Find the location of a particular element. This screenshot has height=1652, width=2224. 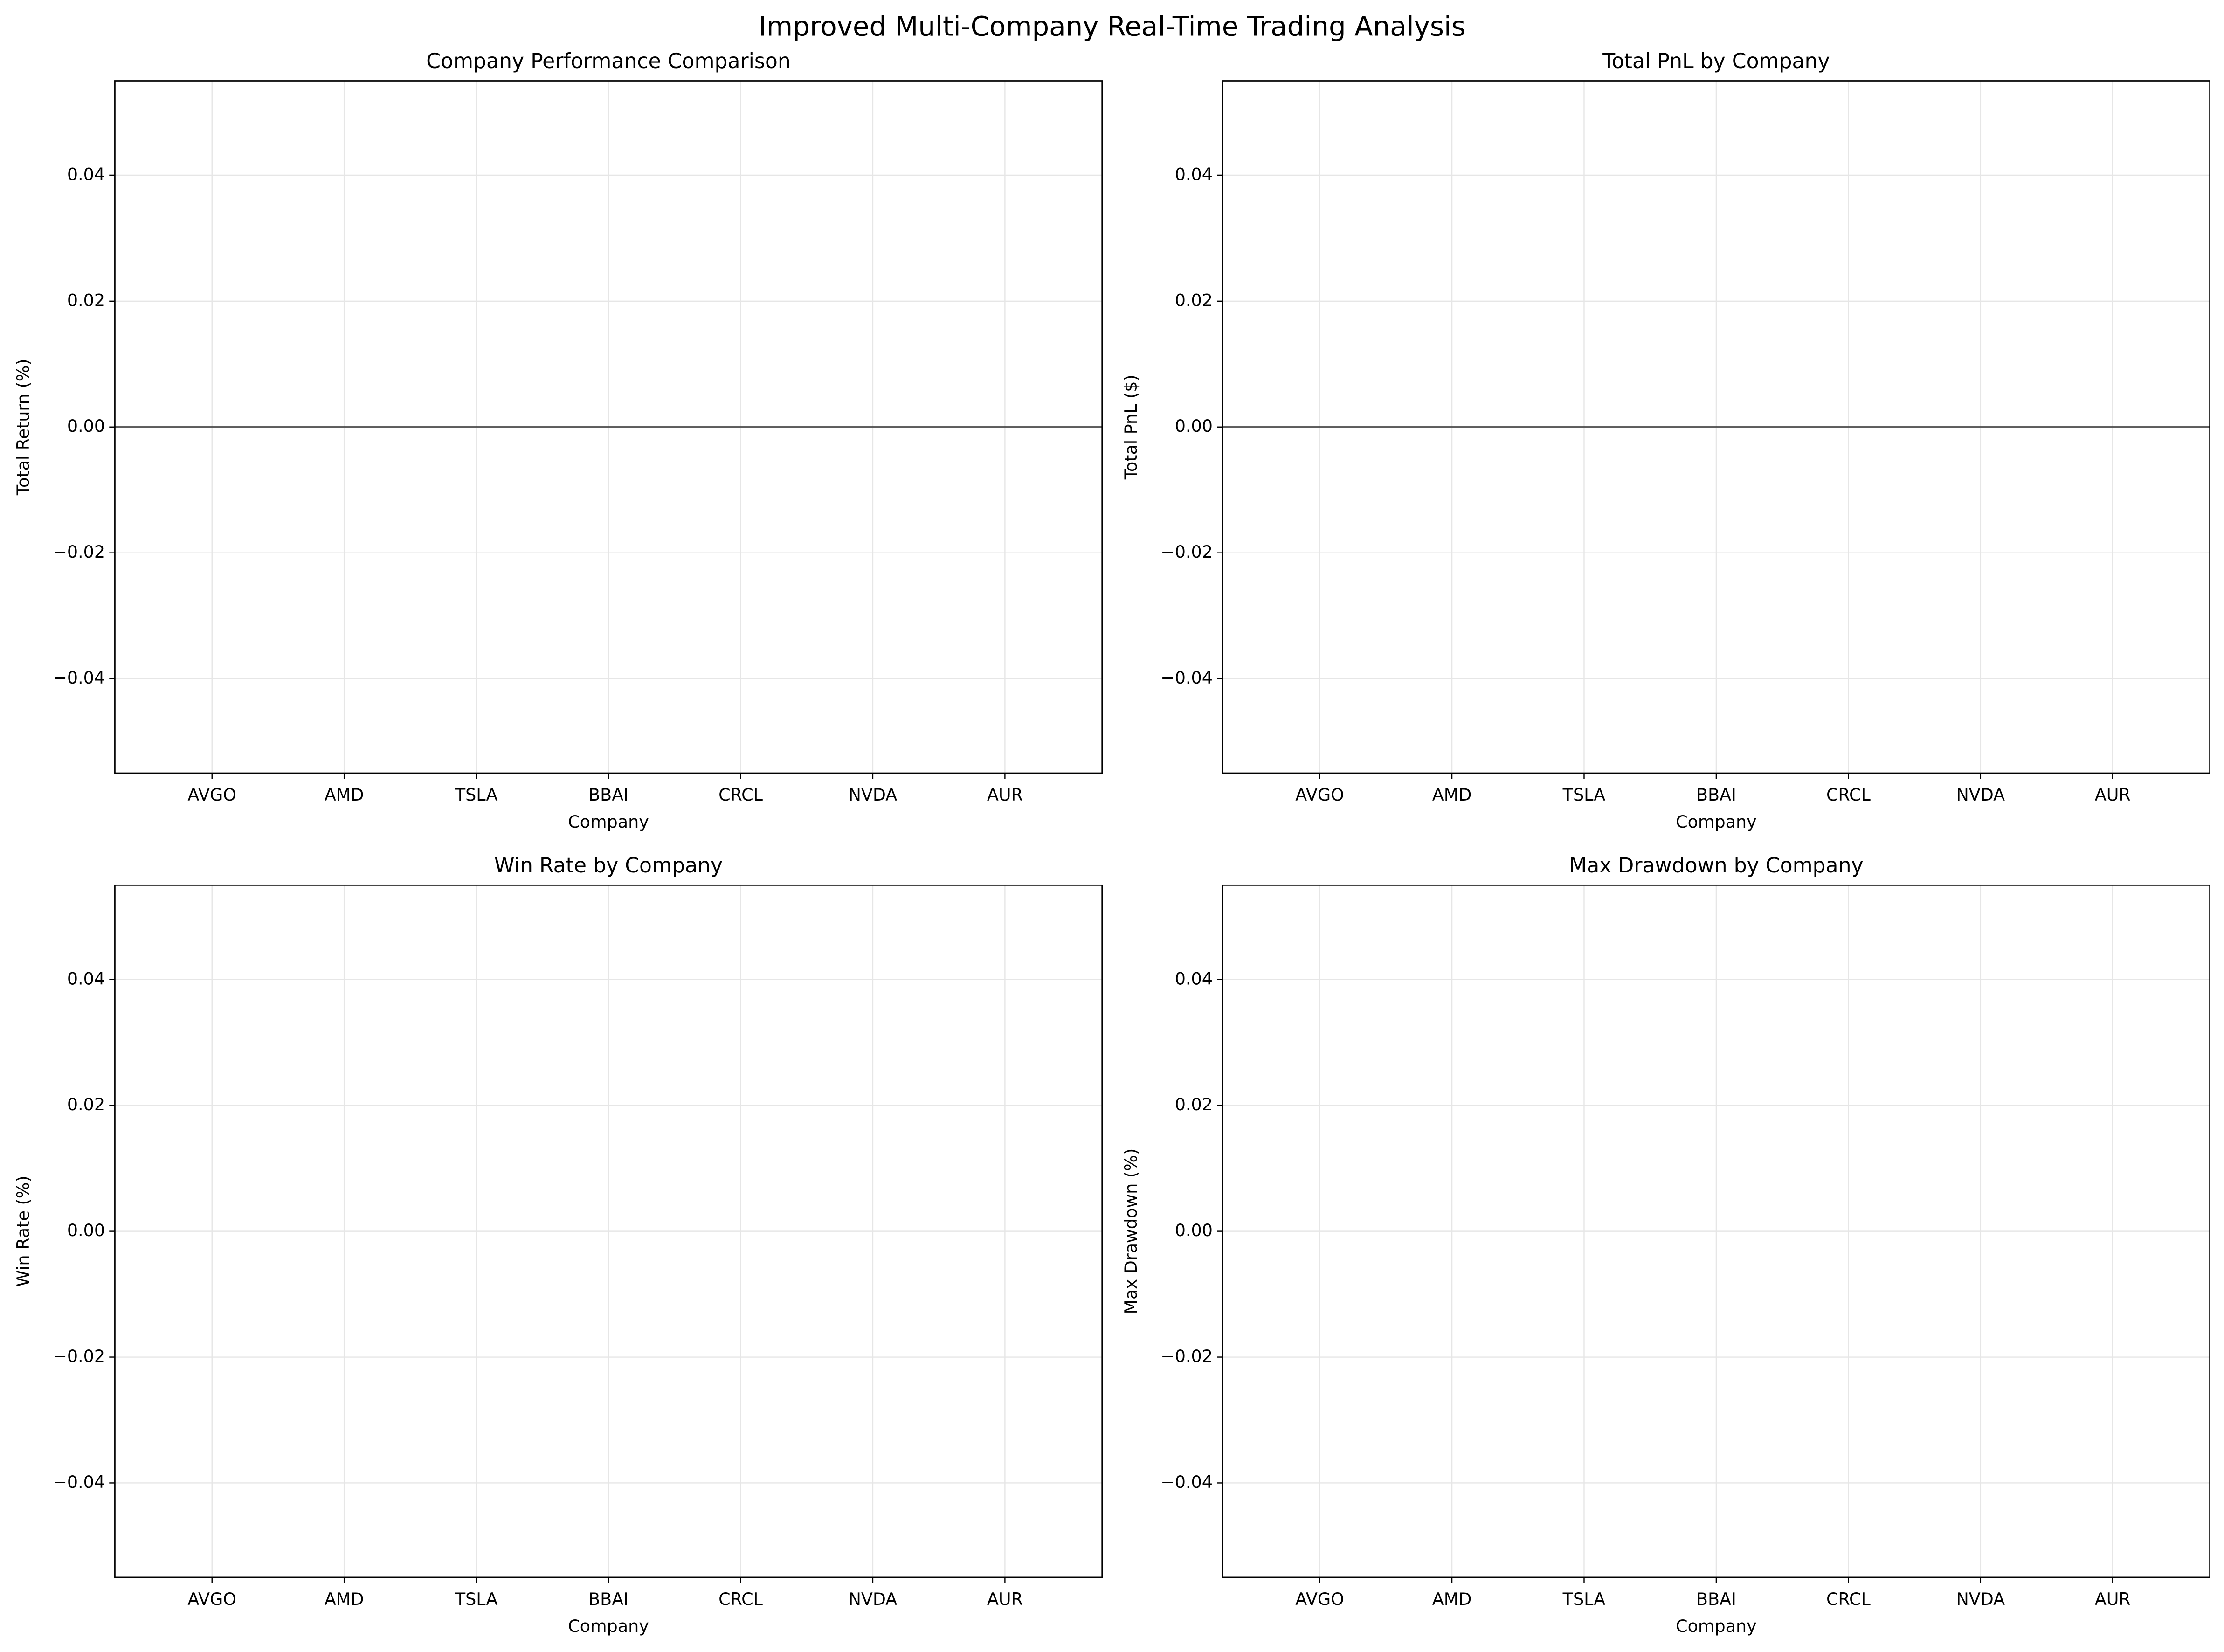

y-axis-label: Max Drawdown (%) is located at coordinates (1131, 1231).